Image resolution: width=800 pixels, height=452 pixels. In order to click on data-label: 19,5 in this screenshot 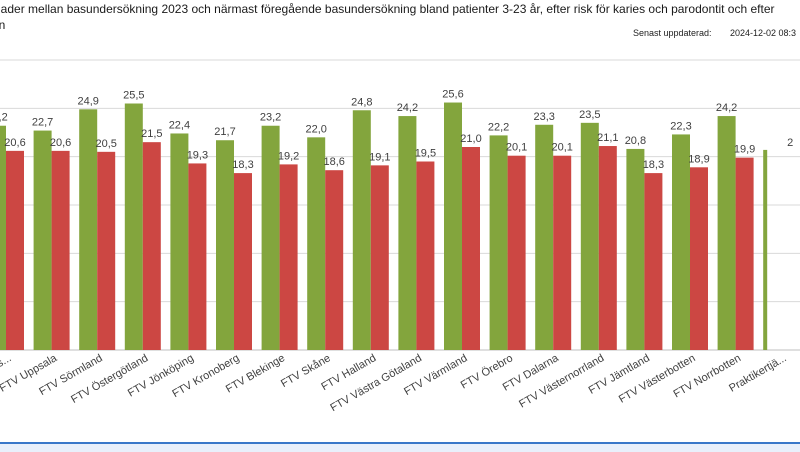, I will do `click(425, 154)`.